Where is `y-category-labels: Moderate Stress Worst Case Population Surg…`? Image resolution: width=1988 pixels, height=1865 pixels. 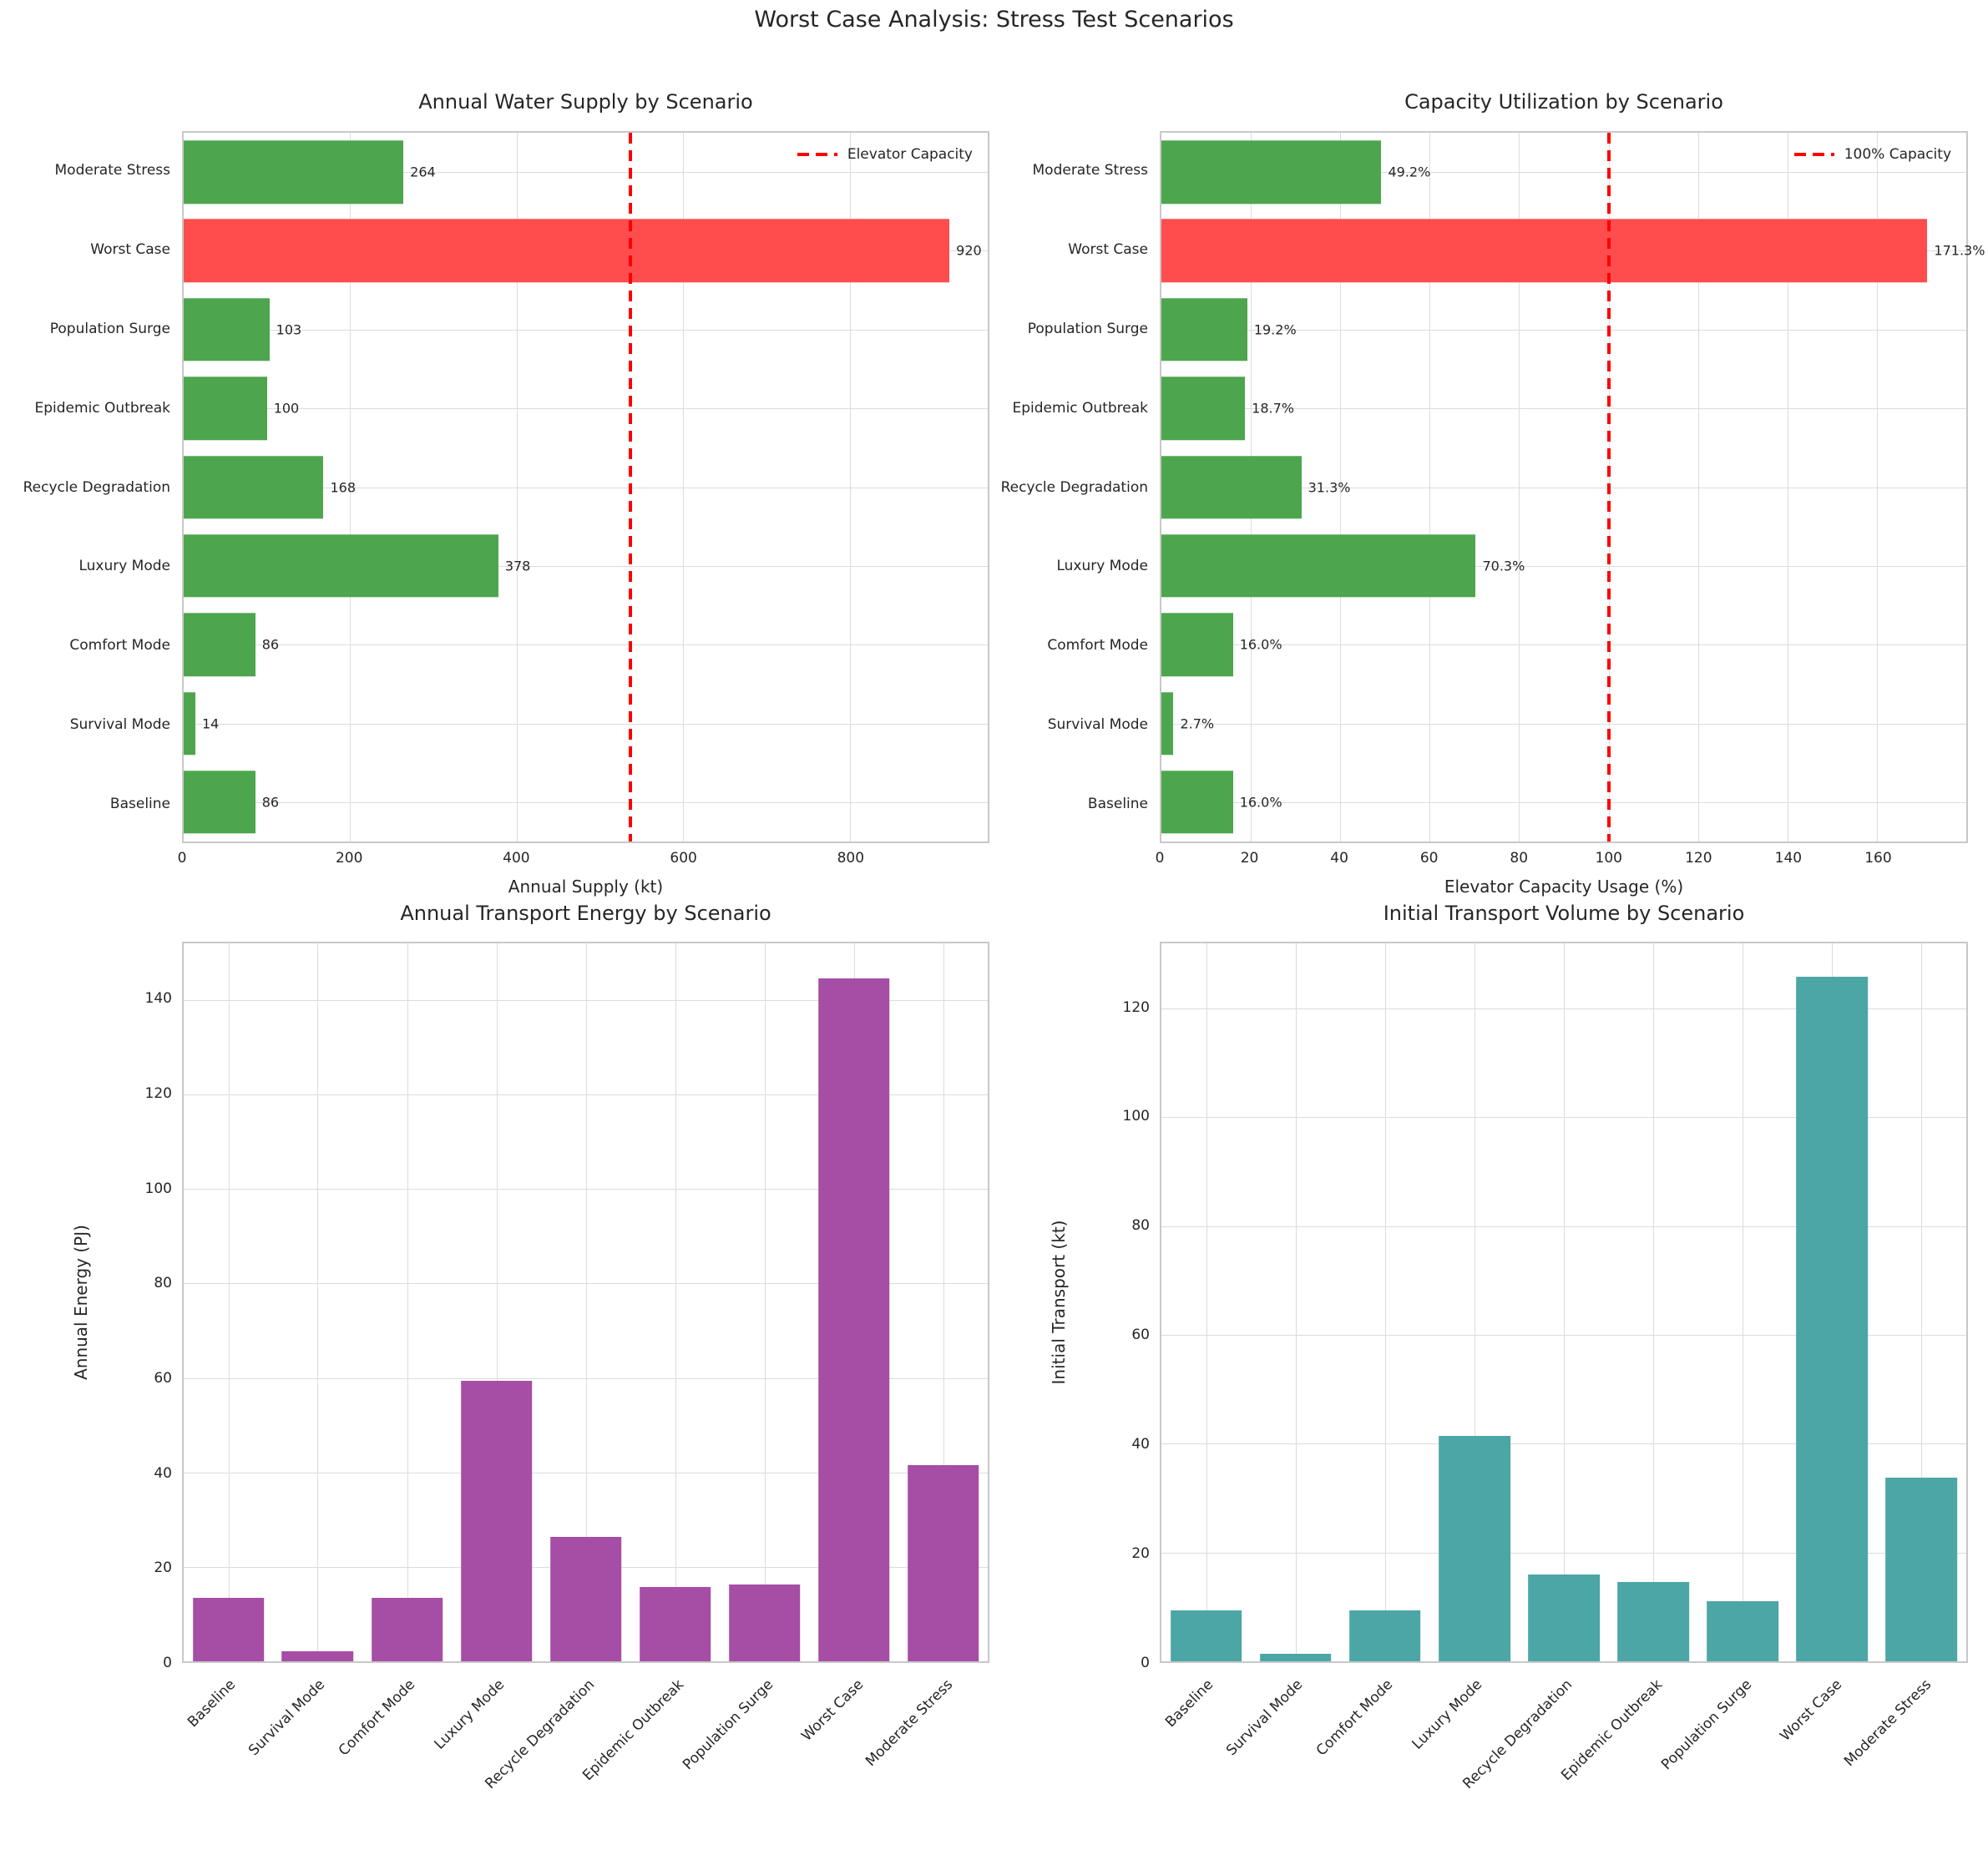 y-category-labels: Moderate Stress Worst Case Population Surg… is located at coordinates (1063, 487).